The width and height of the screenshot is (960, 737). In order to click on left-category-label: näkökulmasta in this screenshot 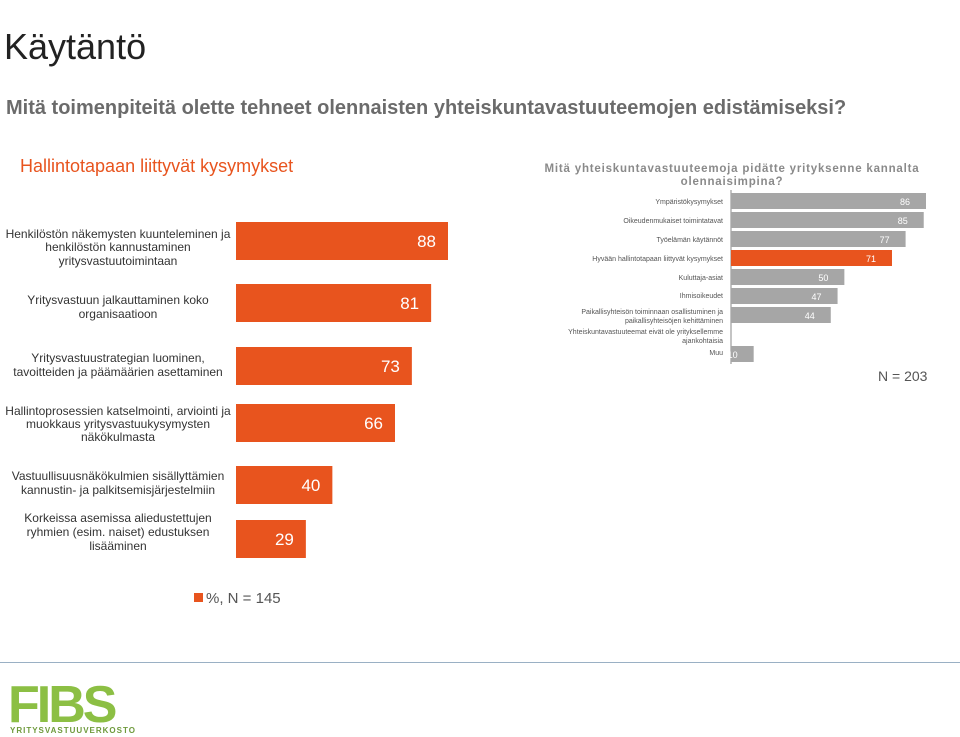, I will do `click(118, 437)`.